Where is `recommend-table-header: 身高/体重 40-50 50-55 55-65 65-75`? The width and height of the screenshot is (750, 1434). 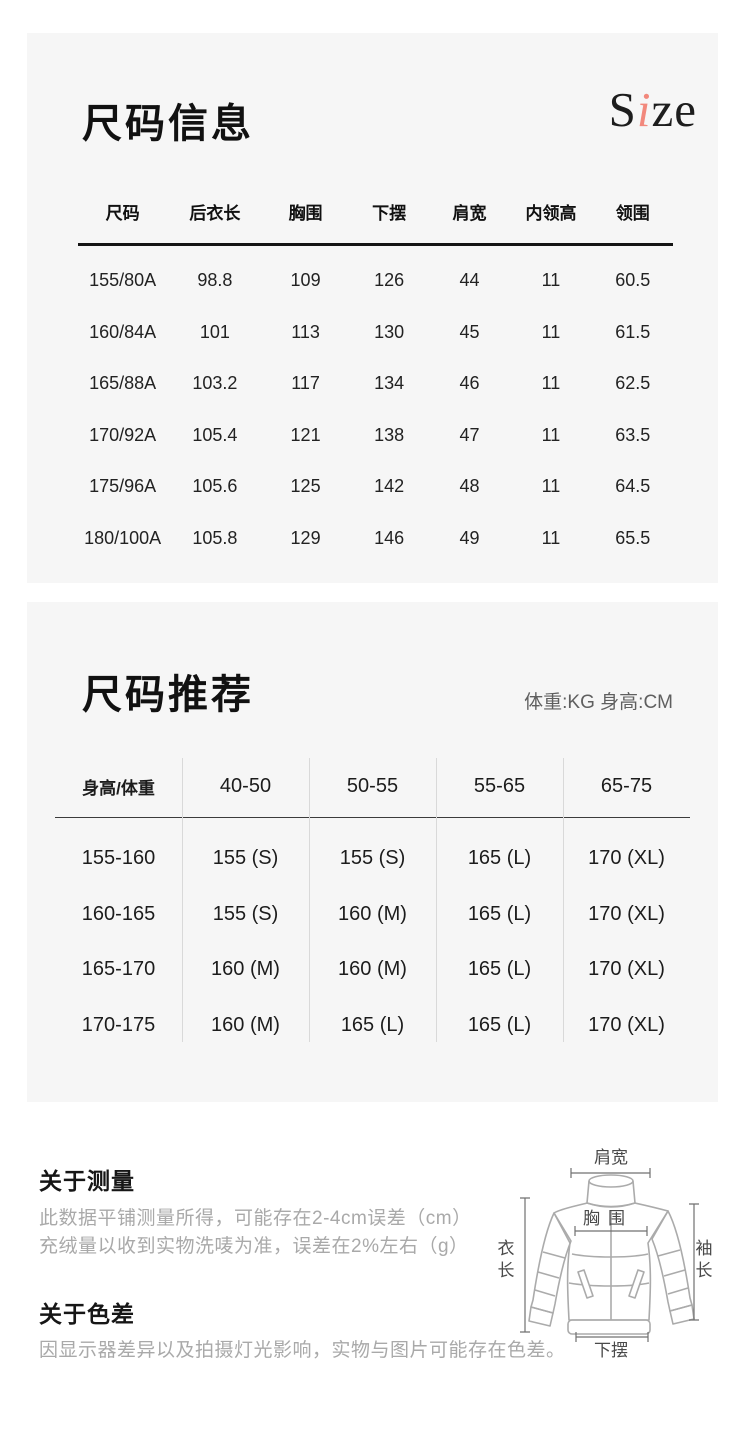
recommend-table-header: 身高/体重 40-50 50-55 55-65 65-75 is located at coordinates (372, 786).